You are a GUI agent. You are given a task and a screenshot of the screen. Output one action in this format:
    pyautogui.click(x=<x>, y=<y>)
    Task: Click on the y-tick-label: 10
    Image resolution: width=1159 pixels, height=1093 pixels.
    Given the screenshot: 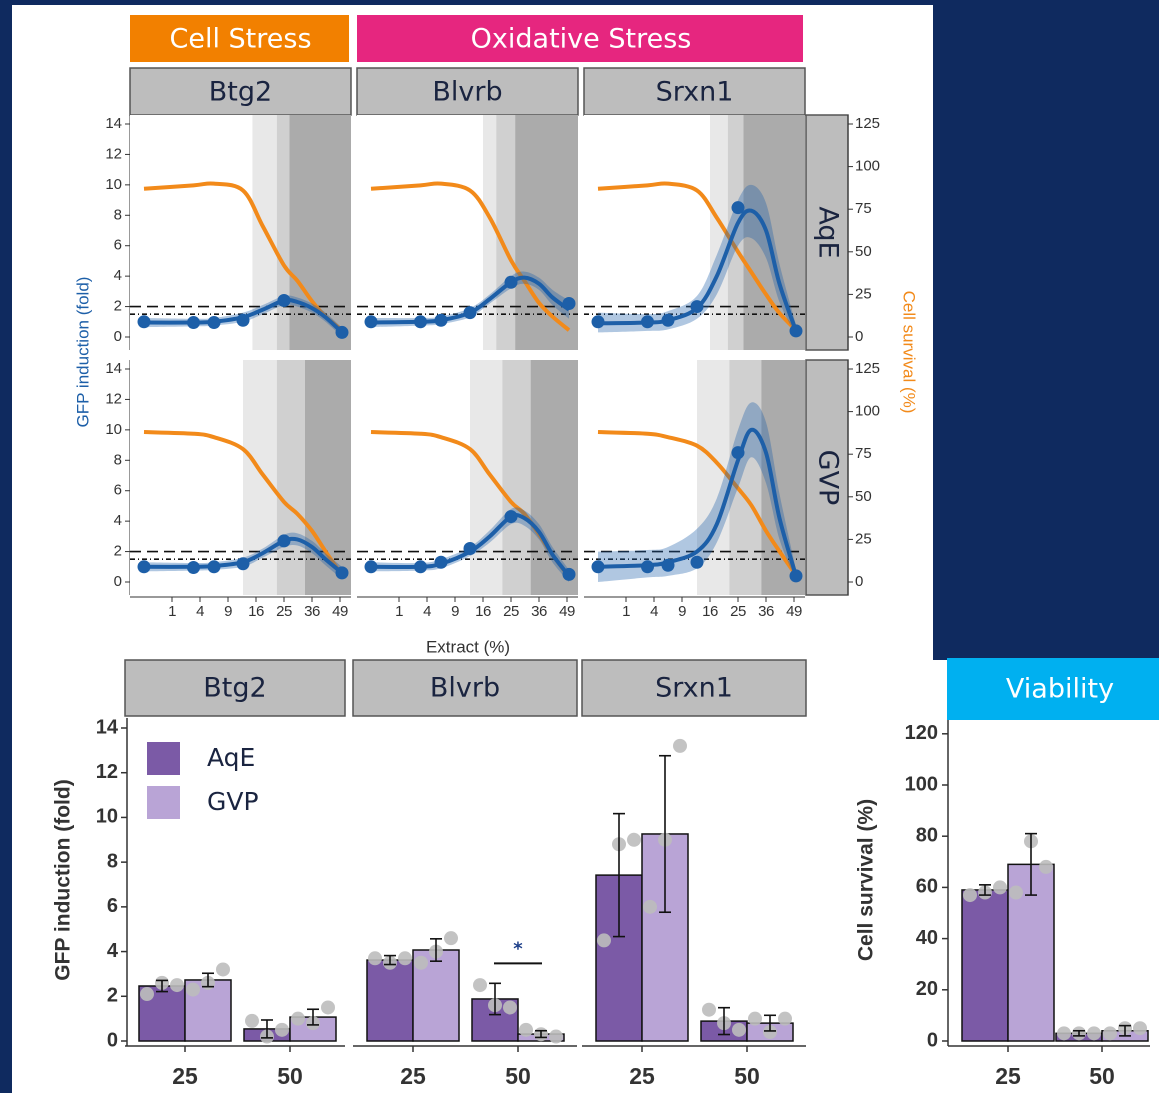 What is the action you would take?
    pyautogui.click(x=113, y=184)
    